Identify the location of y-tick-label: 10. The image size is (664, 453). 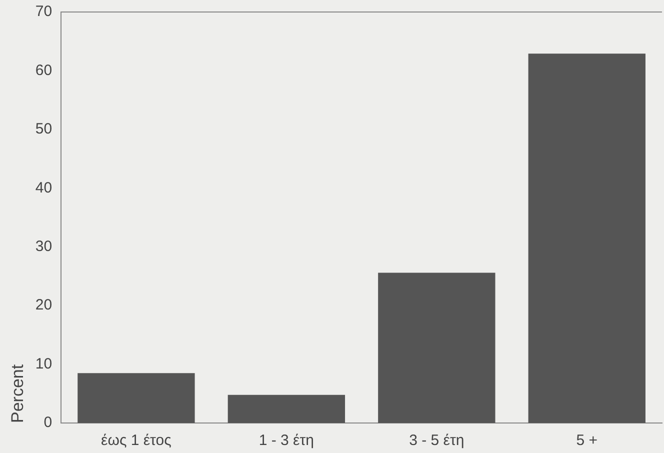
(43, 363).